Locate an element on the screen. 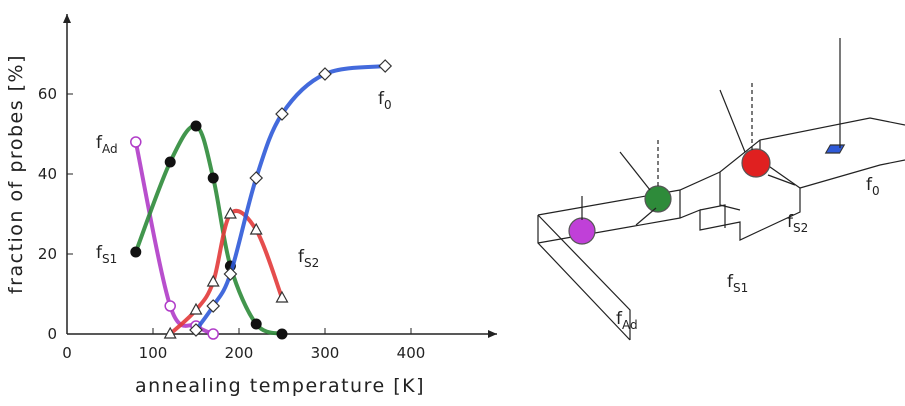 The height and width of the screenshot is (406, 905). x-tick-label: 400 is located at coordinates (411, 353).